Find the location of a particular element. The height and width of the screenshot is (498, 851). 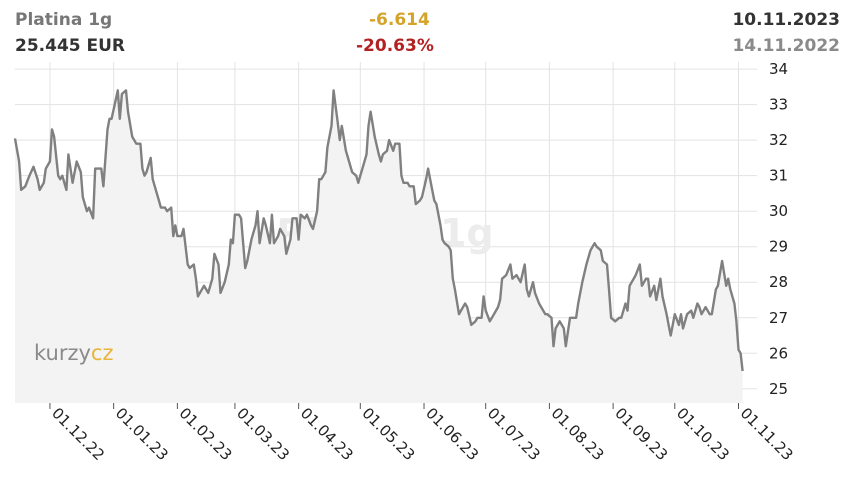

x-tick-label: 01.02.23 is located at coordinates (206, 434).